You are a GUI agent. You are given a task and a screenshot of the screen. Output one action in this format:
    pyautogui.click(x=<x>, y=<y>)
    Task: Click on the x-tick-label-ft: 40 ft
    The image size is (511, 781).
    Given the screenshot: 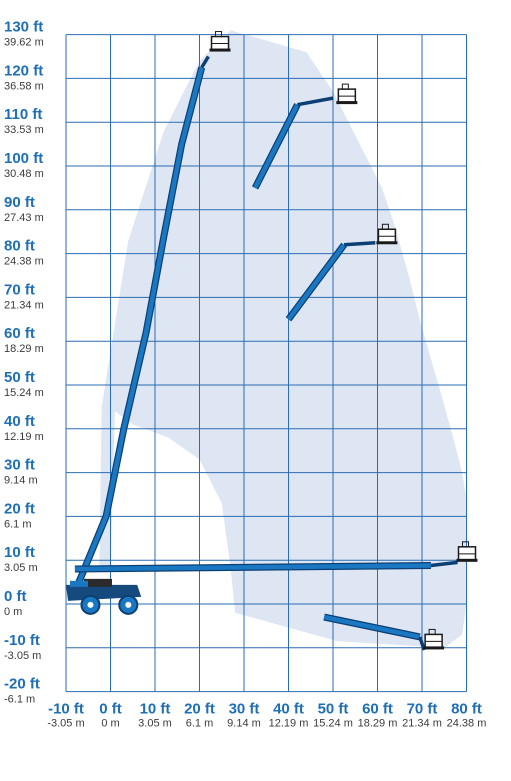 What is the action you would take?
    pyautogui.click(x=288, y=709)
    